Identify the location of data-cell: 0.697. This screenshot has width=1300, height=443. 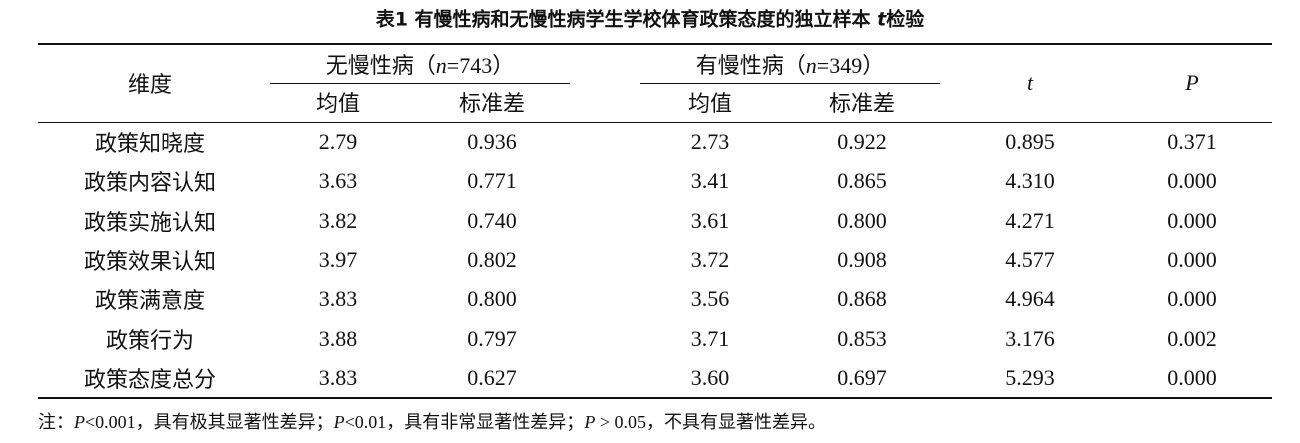
(862, 377).